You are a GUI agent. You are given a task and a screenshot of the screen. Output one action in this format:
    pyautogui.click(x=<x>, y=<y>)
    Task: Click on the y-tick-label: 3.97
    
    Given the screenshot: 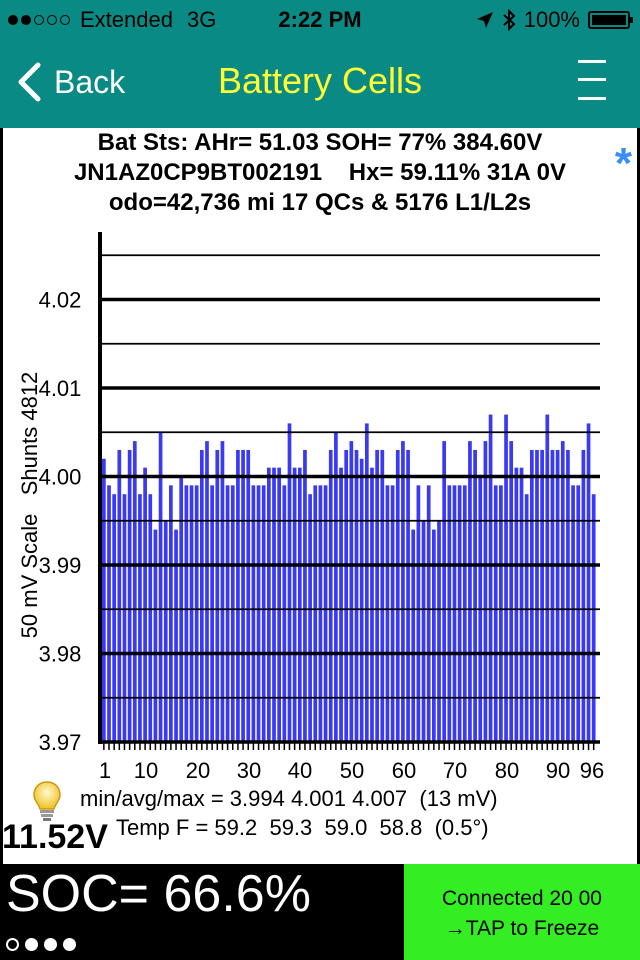 What is the action you would take?
    pyautogui.click(x=60, y=742)
    